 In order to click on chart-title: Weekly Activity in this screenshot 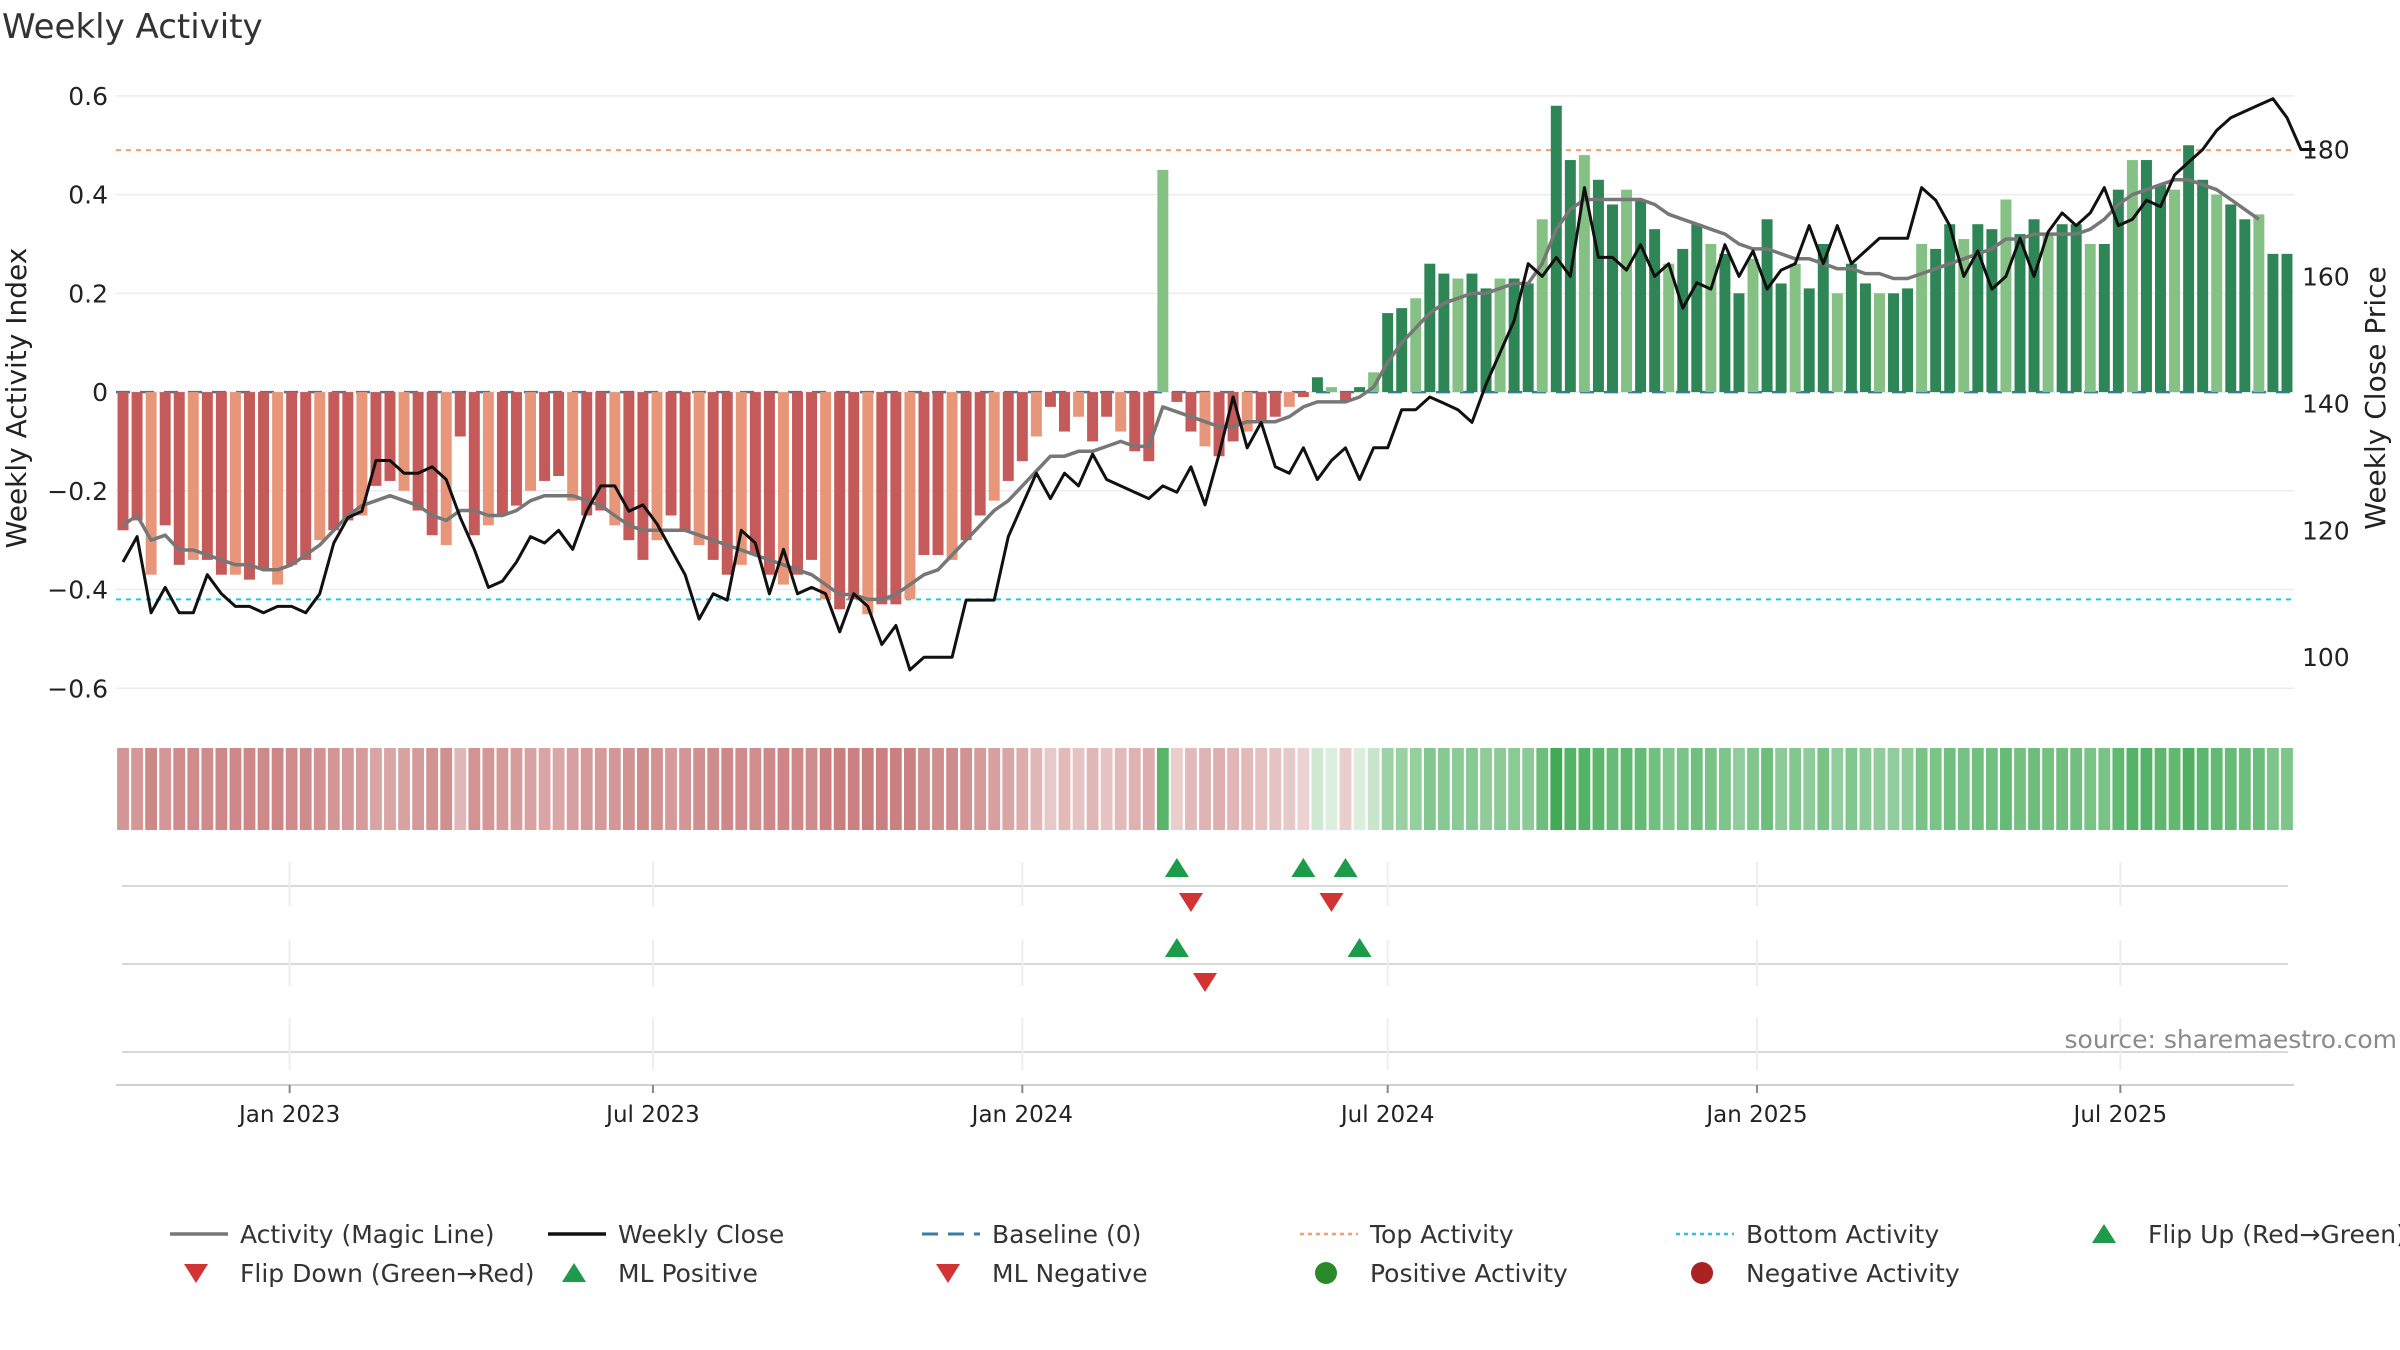, I will do `click(132, 27)`.